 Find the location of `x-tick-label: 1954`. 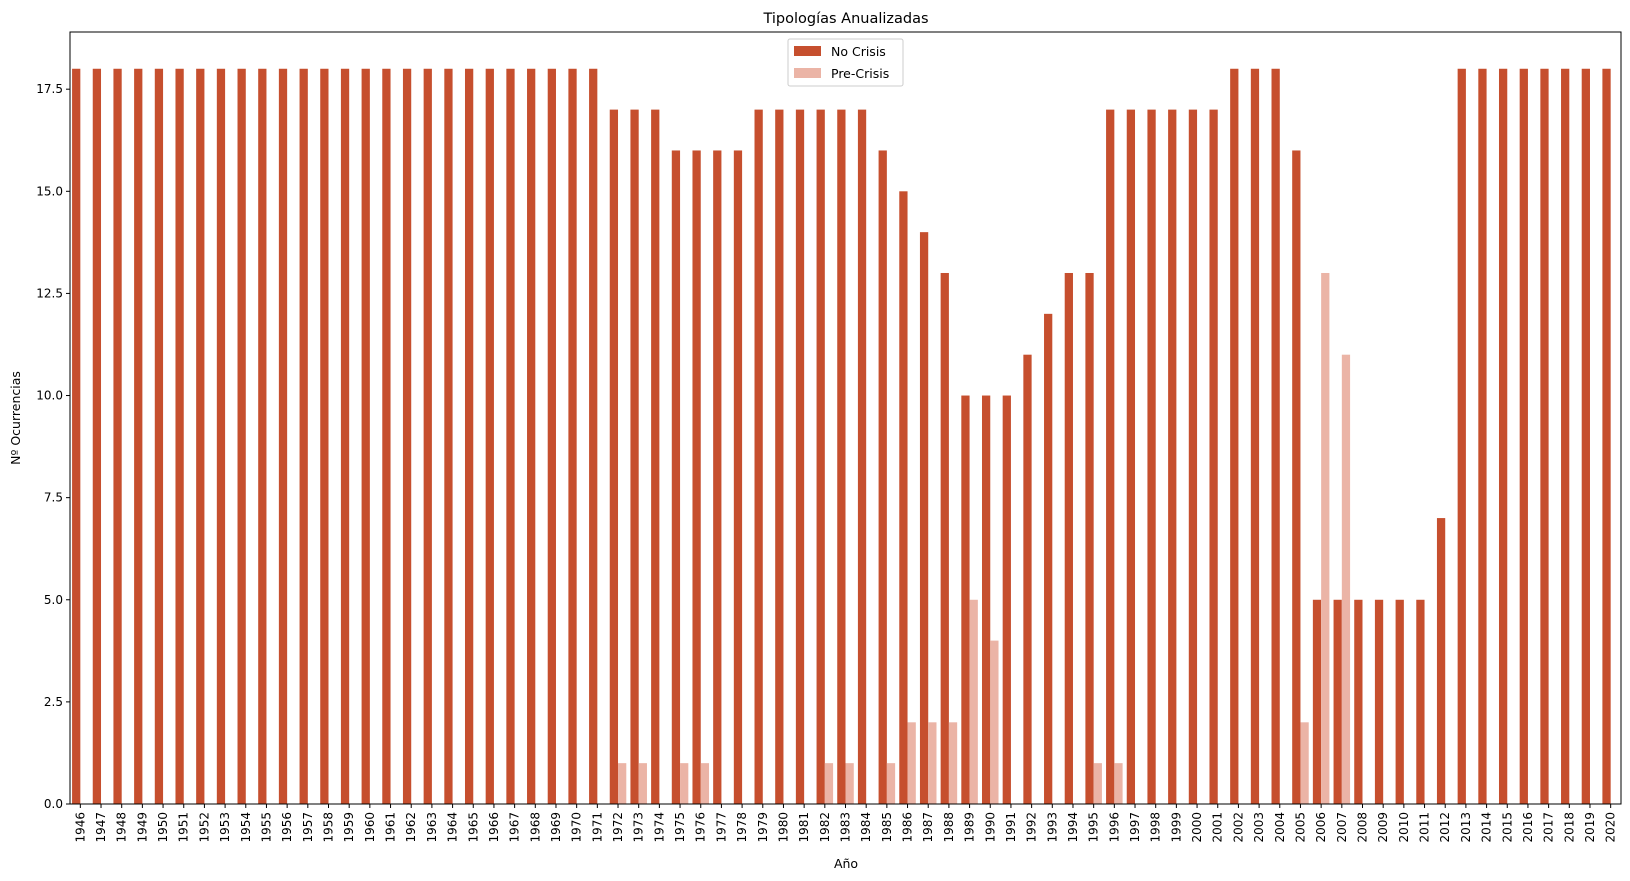

x-tick-label: 1954 is located at coordinates (246, 827).